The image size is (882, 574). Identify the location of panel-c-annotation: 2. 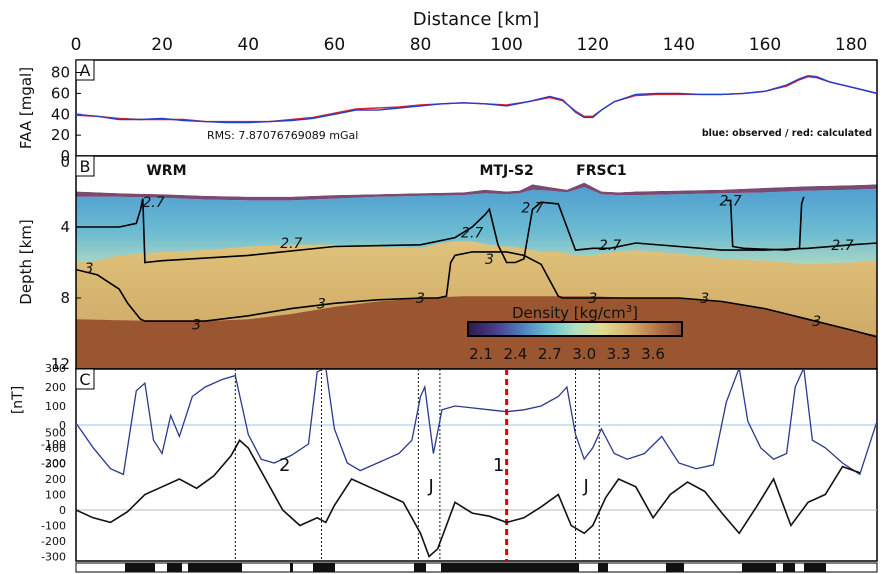
(284, 465).